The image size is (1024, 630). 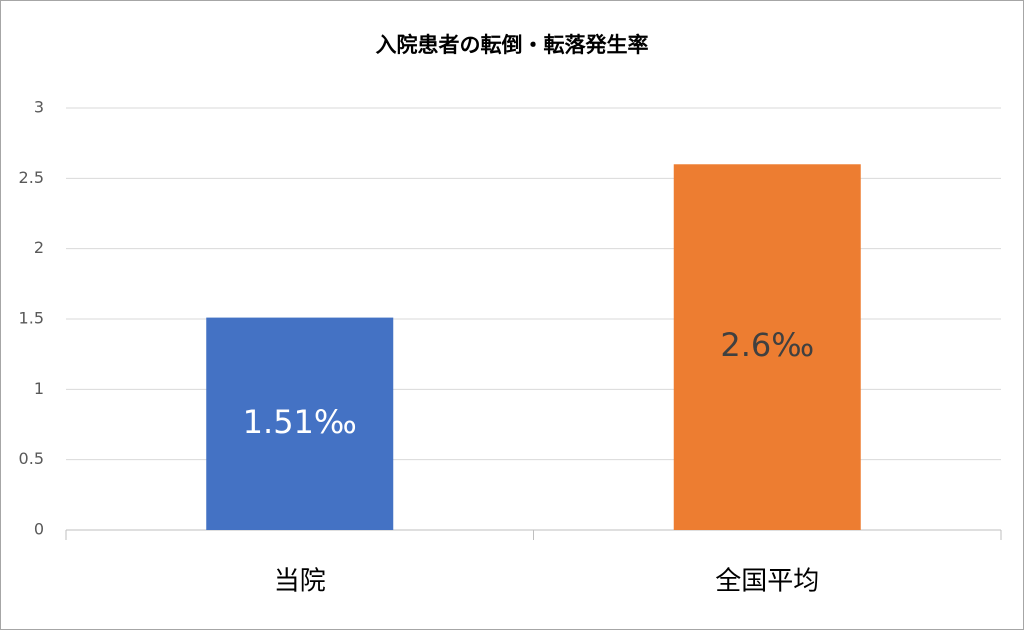 What do you see at coordinates (31, 458) in the screenshot?
I see `y-tick-label: 0.5` at bounding box center [31, 458].